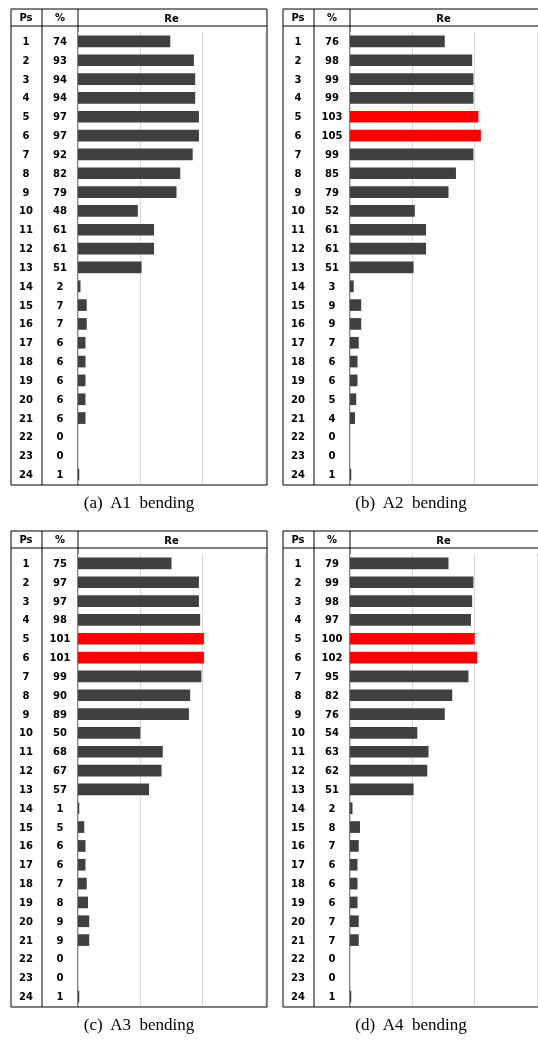 Image resolution: width=538 pixels, height=1052 pixels. Describe the element at coordinates (60, 733) in the screenshot. I see `data-label: 50` at that location.